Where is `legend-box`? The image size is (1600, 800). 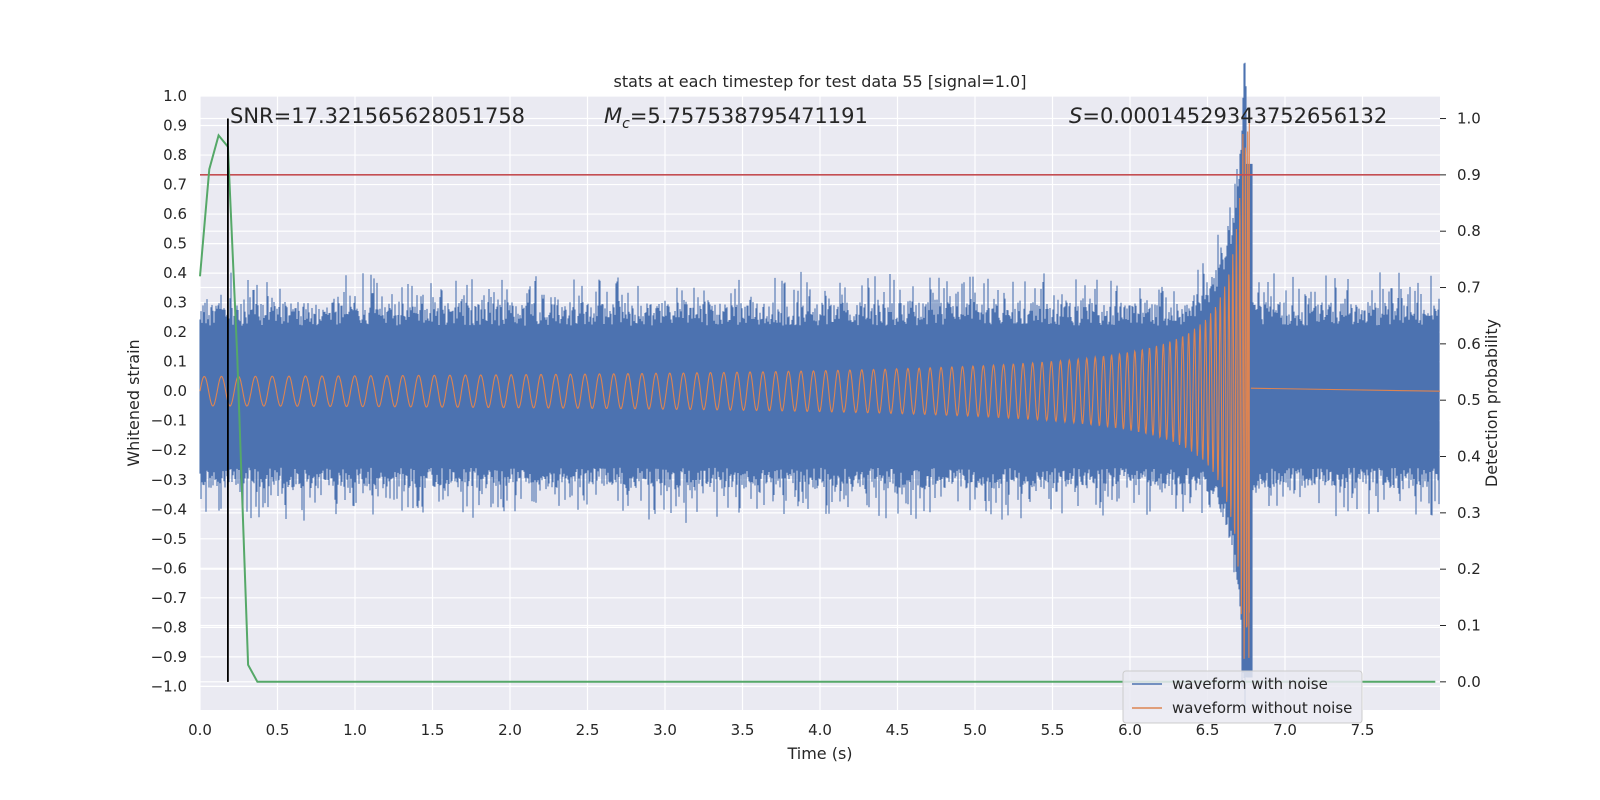 legend-box is located at coordinates (1242, 697).